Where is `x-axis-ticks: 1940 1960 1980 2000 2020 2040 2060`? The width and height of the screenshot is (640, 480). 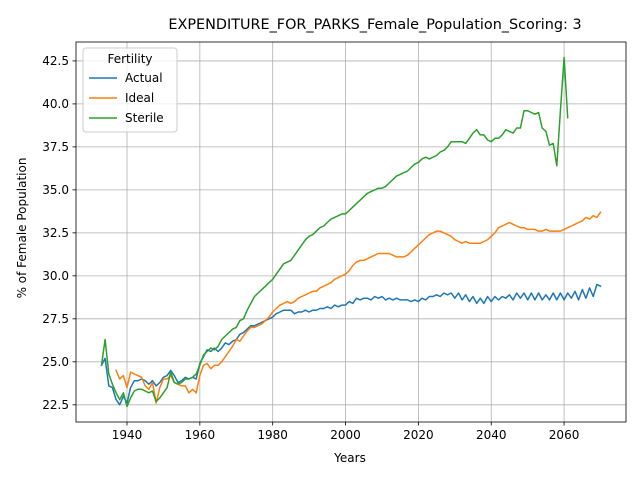
x-axis-ticks: 1940 1960 1980 2000 2020 2040 2060 is located at coordinates (346, 432).